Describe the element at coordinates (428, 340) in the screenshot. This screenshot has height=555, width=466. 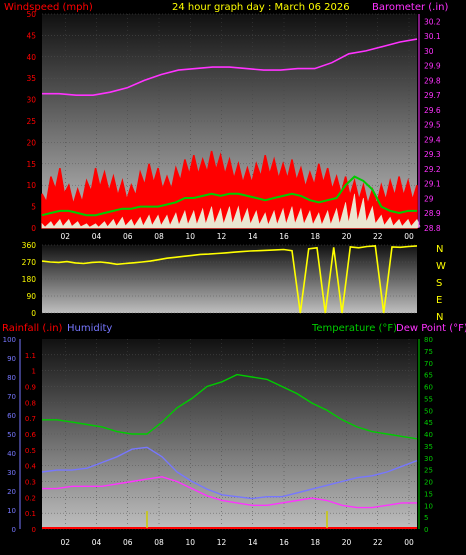
I see `temperature-tick-label: 80` at that location.